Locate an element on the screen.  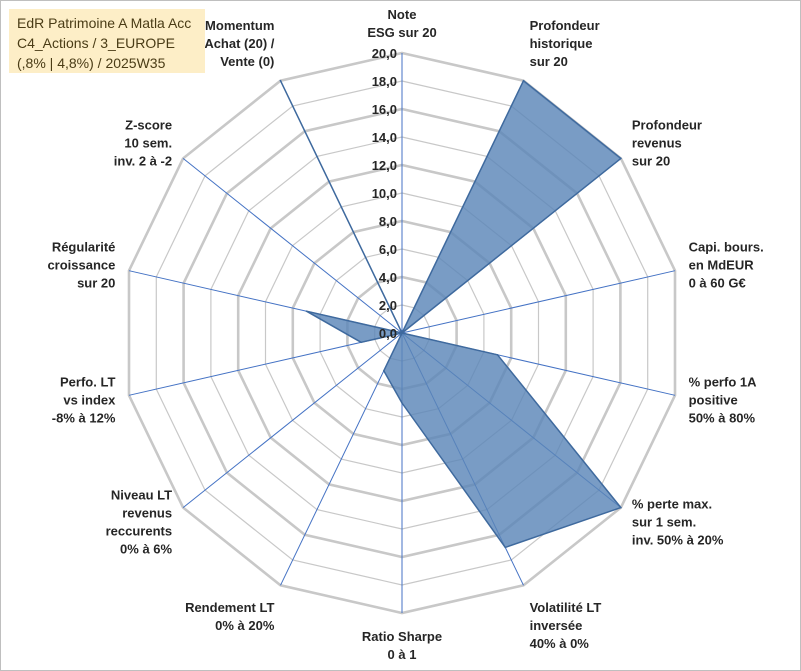
tick-label: 6,0 is located at coordinates (388, 249).